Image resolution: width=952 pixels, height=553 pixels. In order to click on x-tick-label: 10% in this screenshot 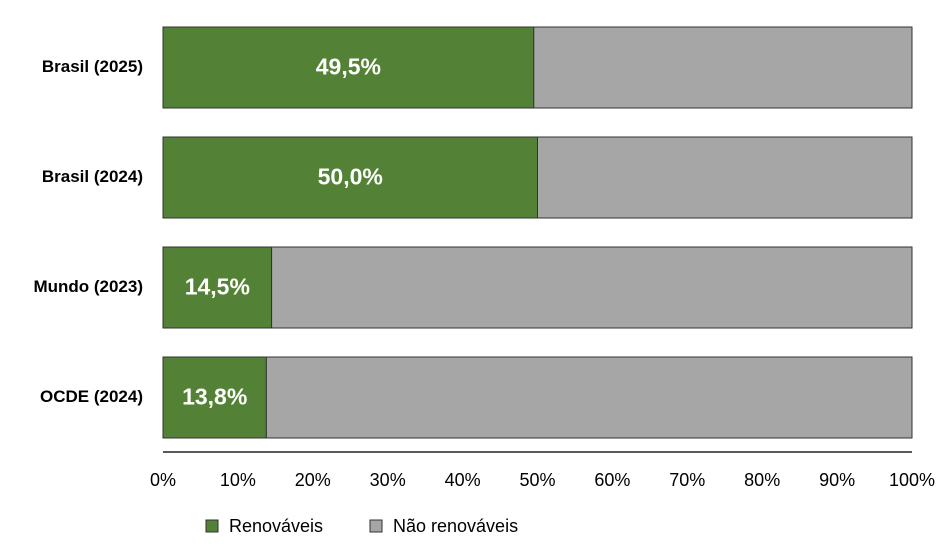, I will do `click(238, 480)`.